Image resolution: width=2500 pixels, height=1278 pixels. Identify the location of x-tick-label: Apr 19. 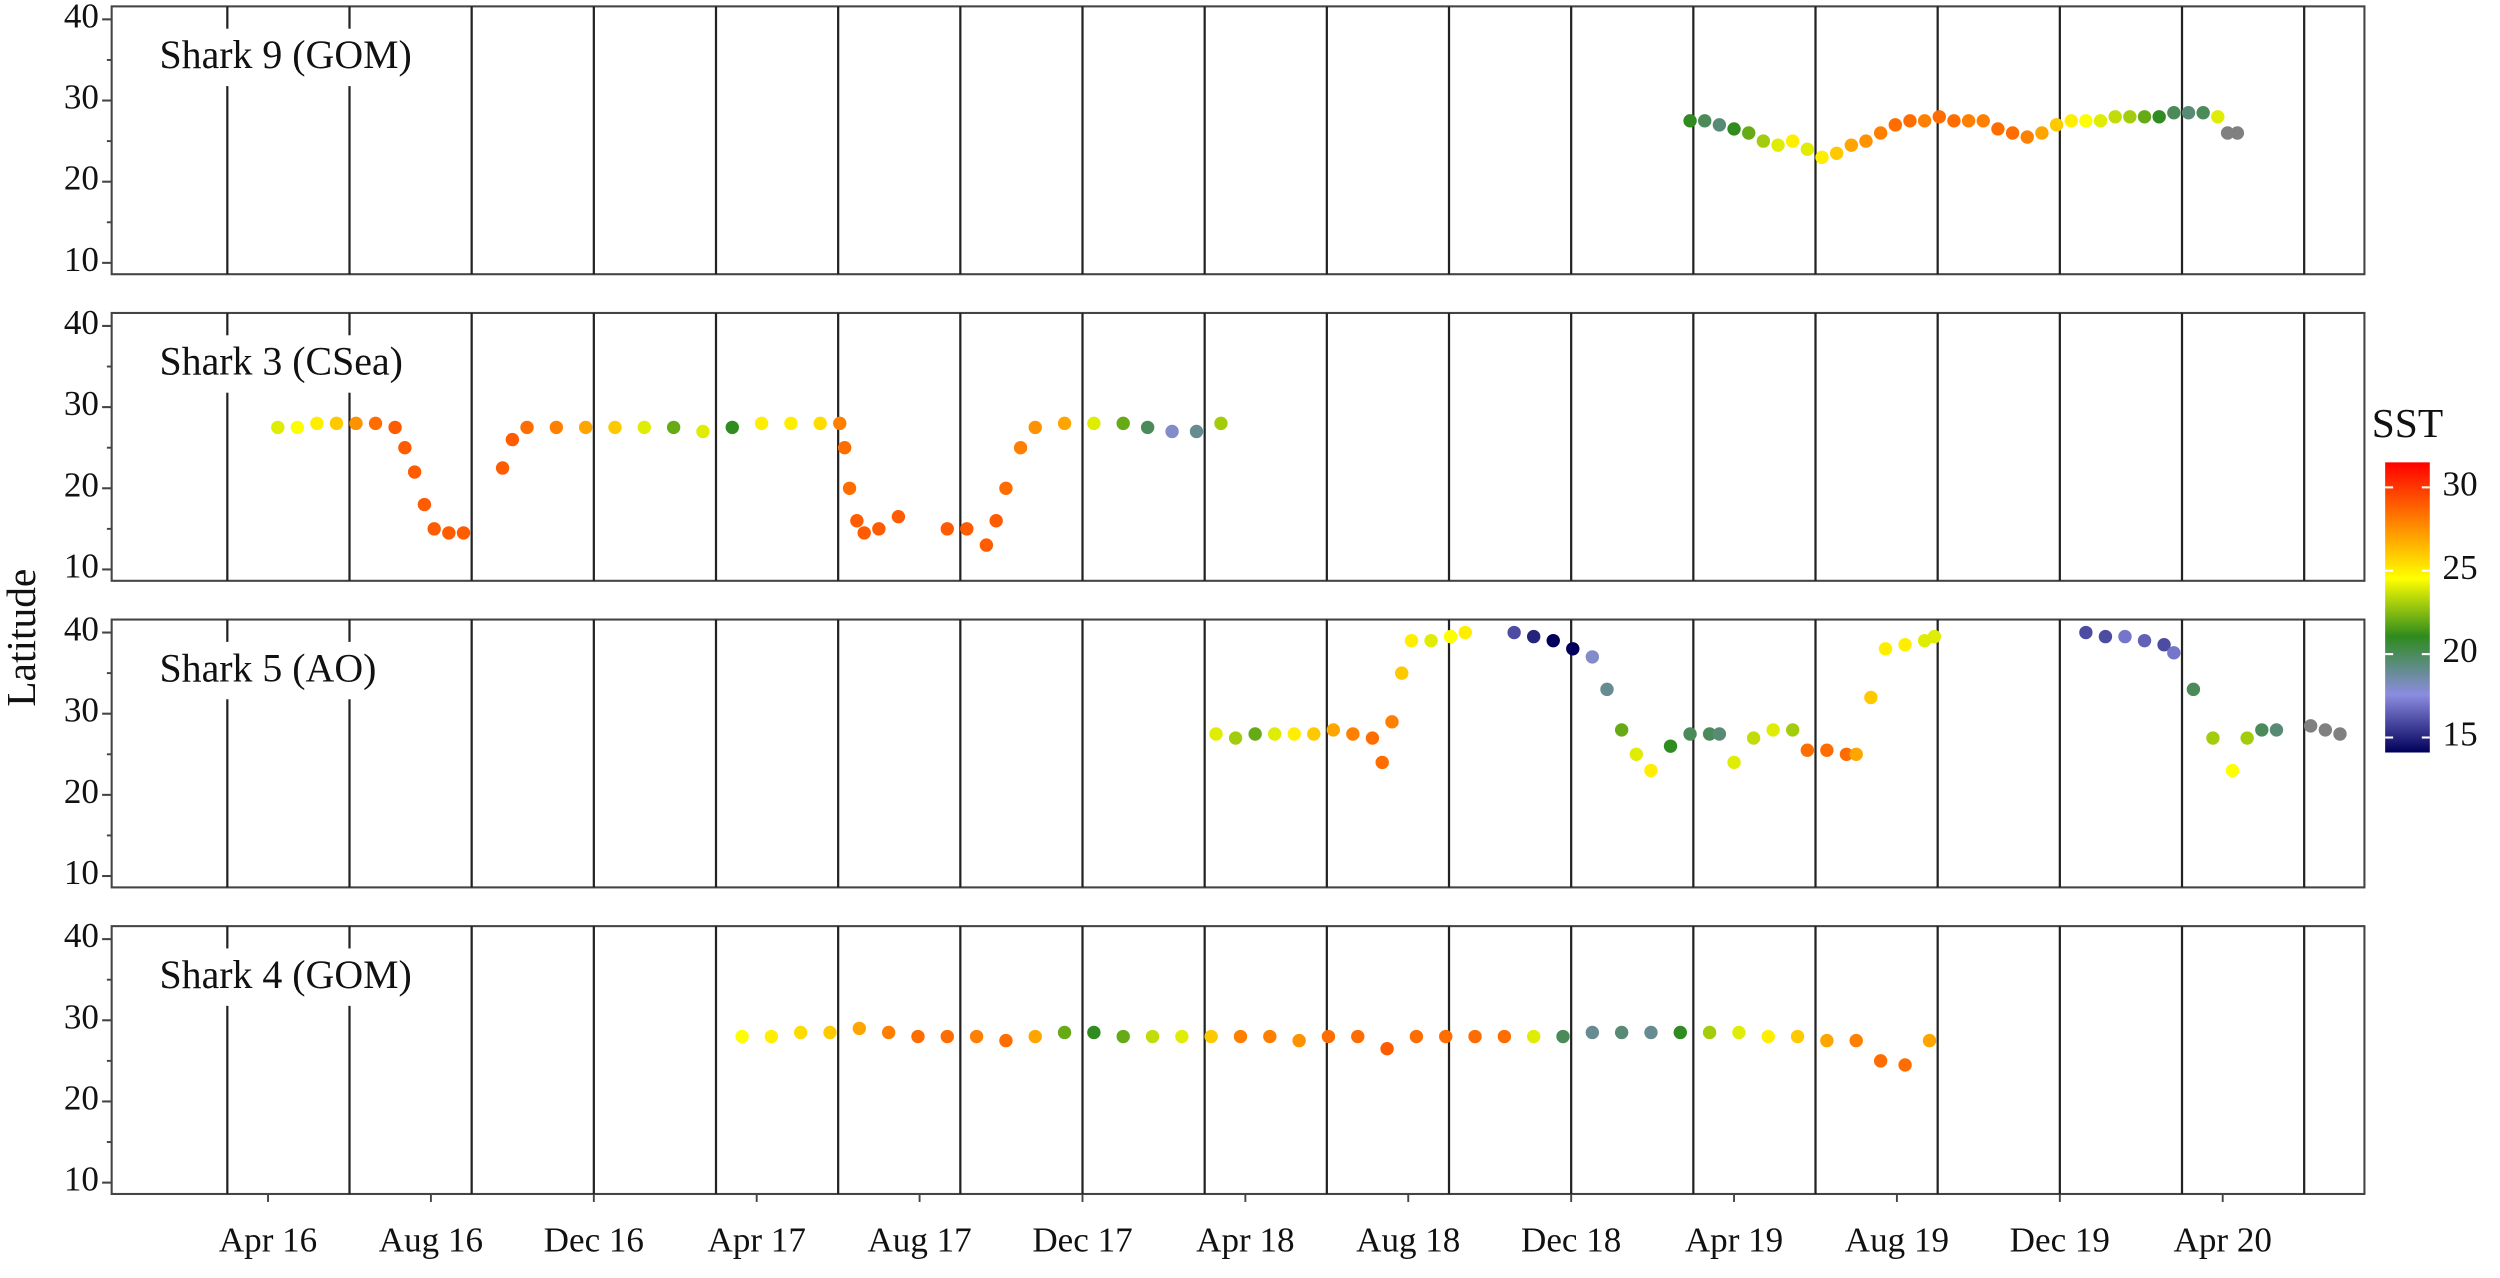
(1734, 1239).